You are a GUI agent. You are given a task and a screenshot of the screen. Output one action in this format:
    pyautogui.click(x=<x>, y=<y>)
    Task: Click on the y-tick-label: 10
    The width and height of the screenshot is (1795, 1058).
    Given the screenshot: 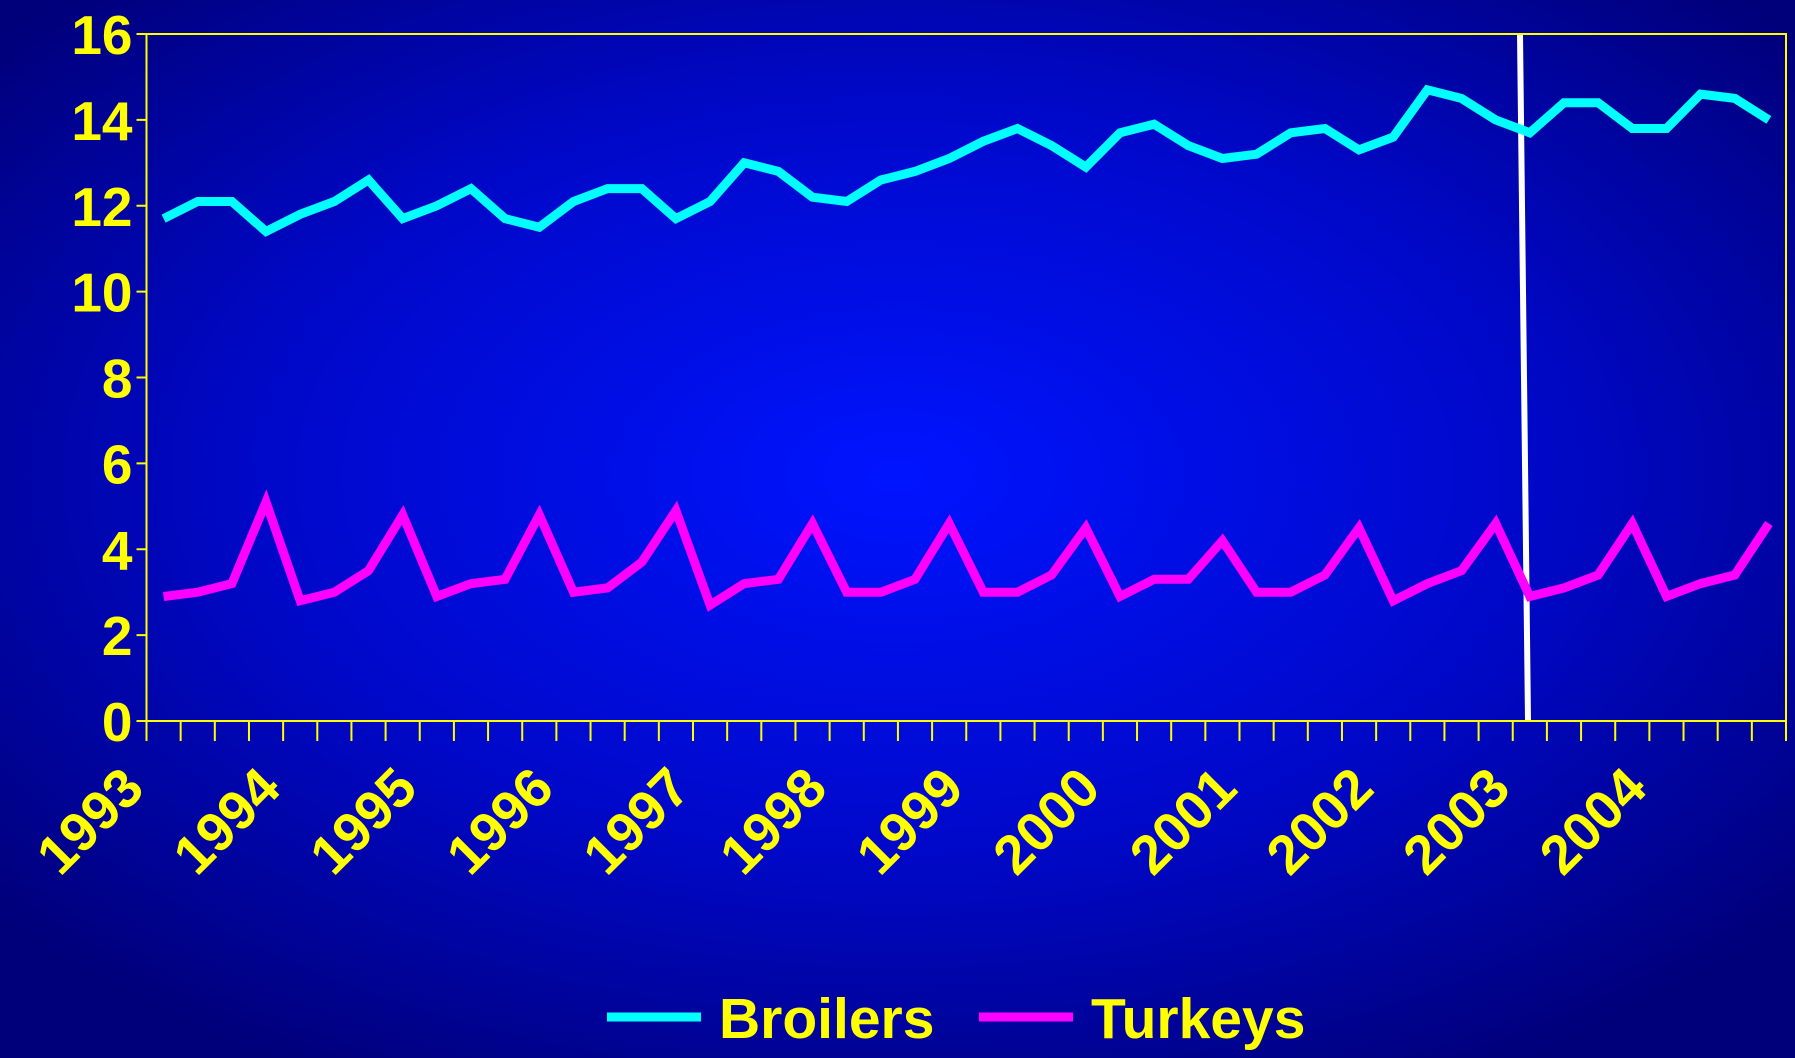 What is the action you would take?
    pyautogui.click(x=101, y=293)
    